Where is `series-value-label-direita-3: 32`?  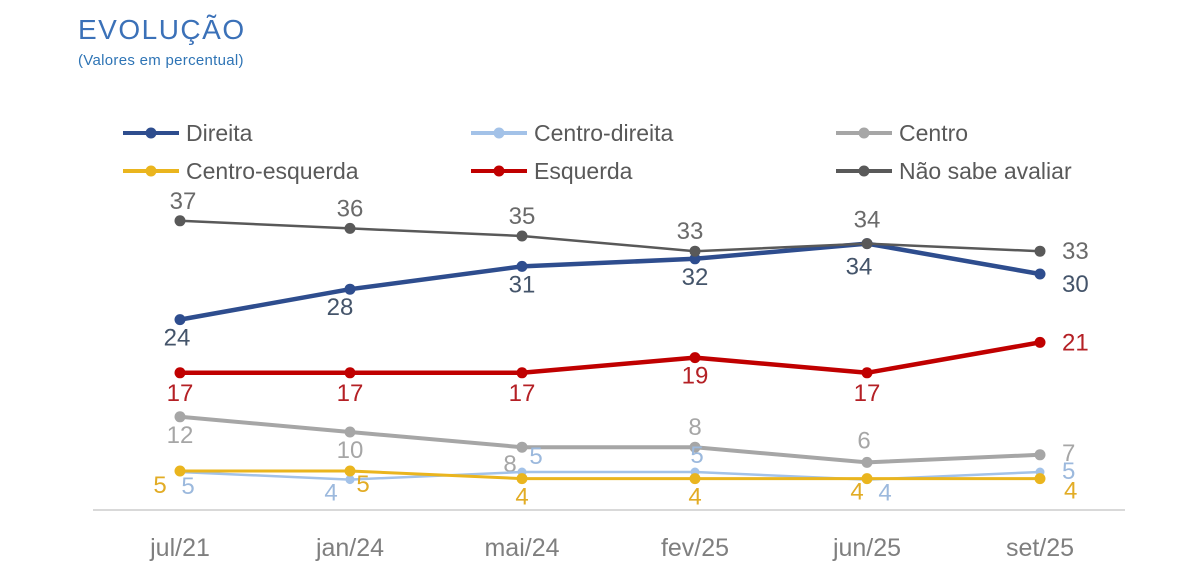
series-value-label-direita-3: 32 is located at coordinates (695, 277).